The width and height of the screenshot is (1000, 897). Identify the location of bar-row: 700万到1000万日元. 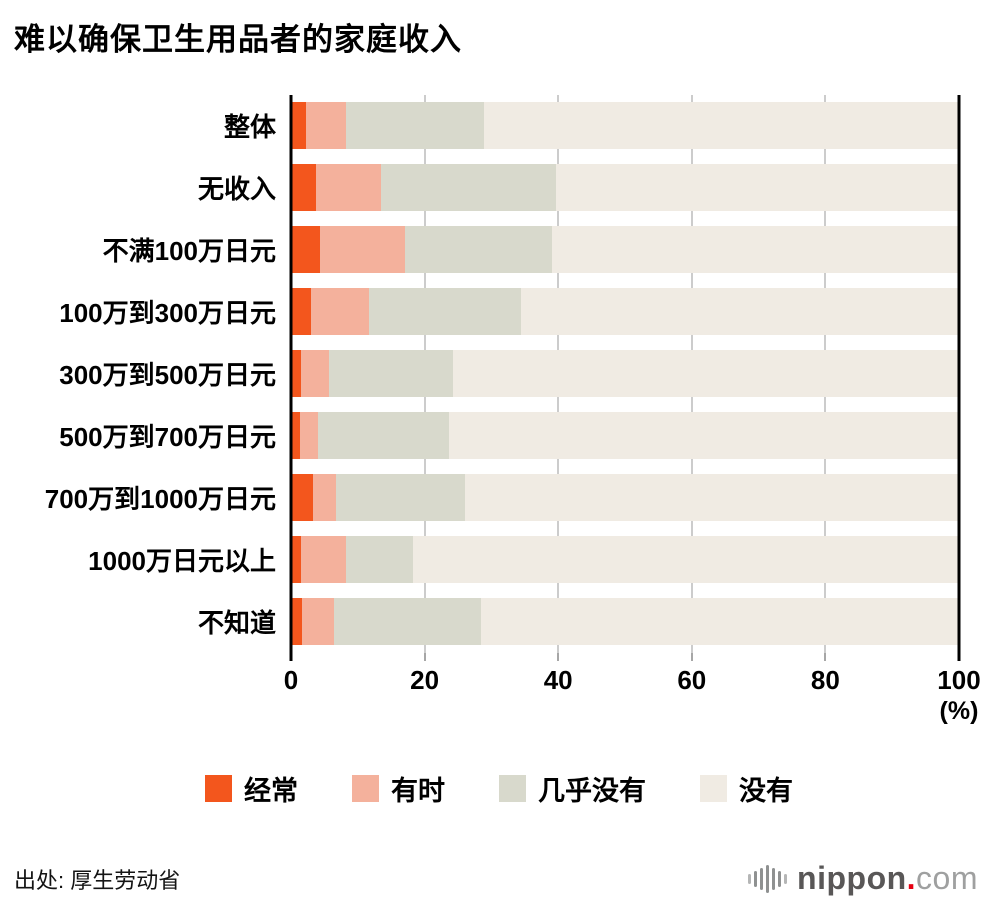
(499, 497).